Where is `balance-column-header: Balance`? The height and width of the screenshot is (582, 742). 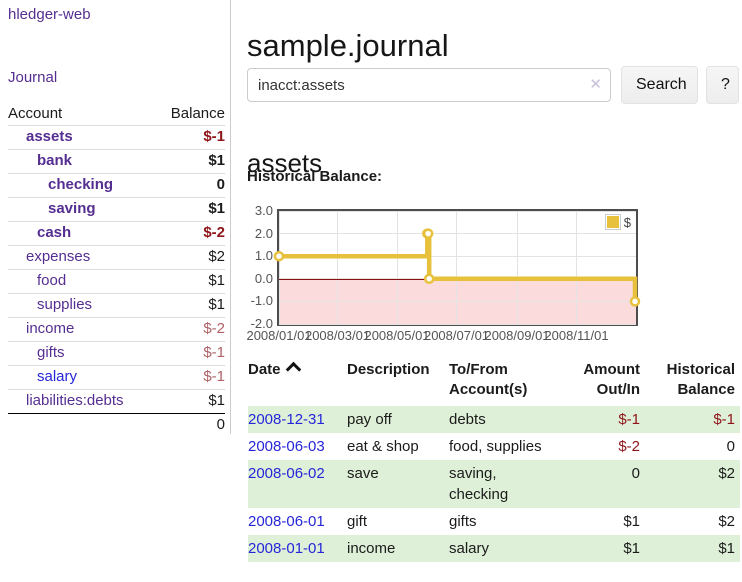
balance-column-header: Balance is located at coordinates (197, 113).